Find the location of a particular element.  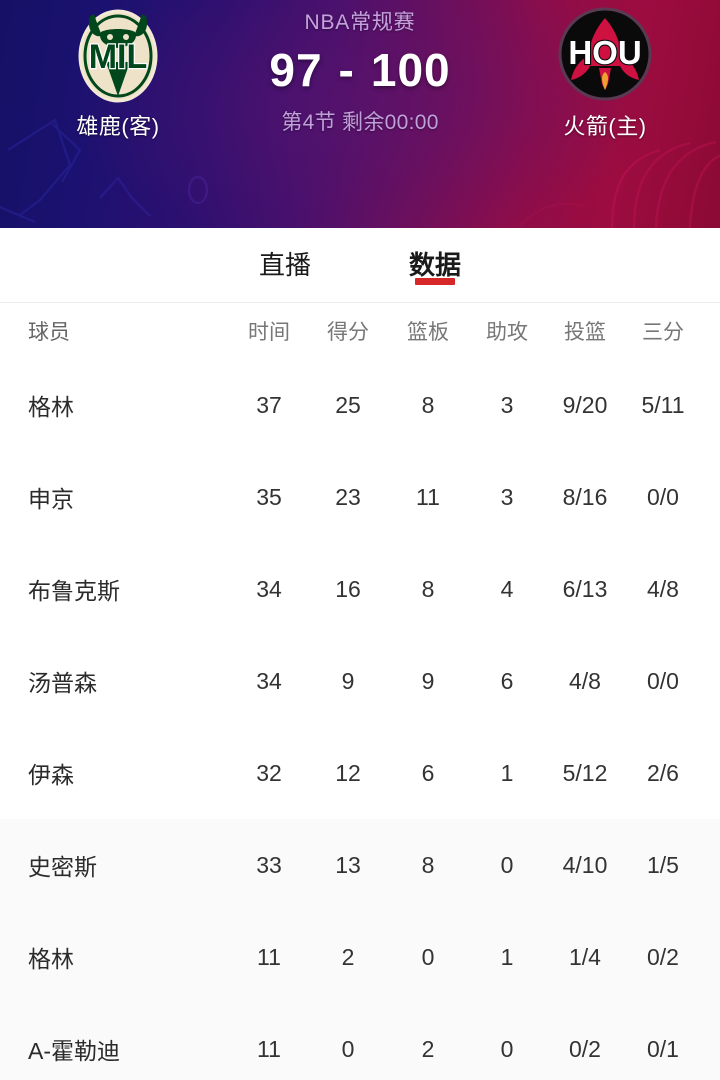

col-header-rebounds: 篮板 is located at coordinates (428, 332).